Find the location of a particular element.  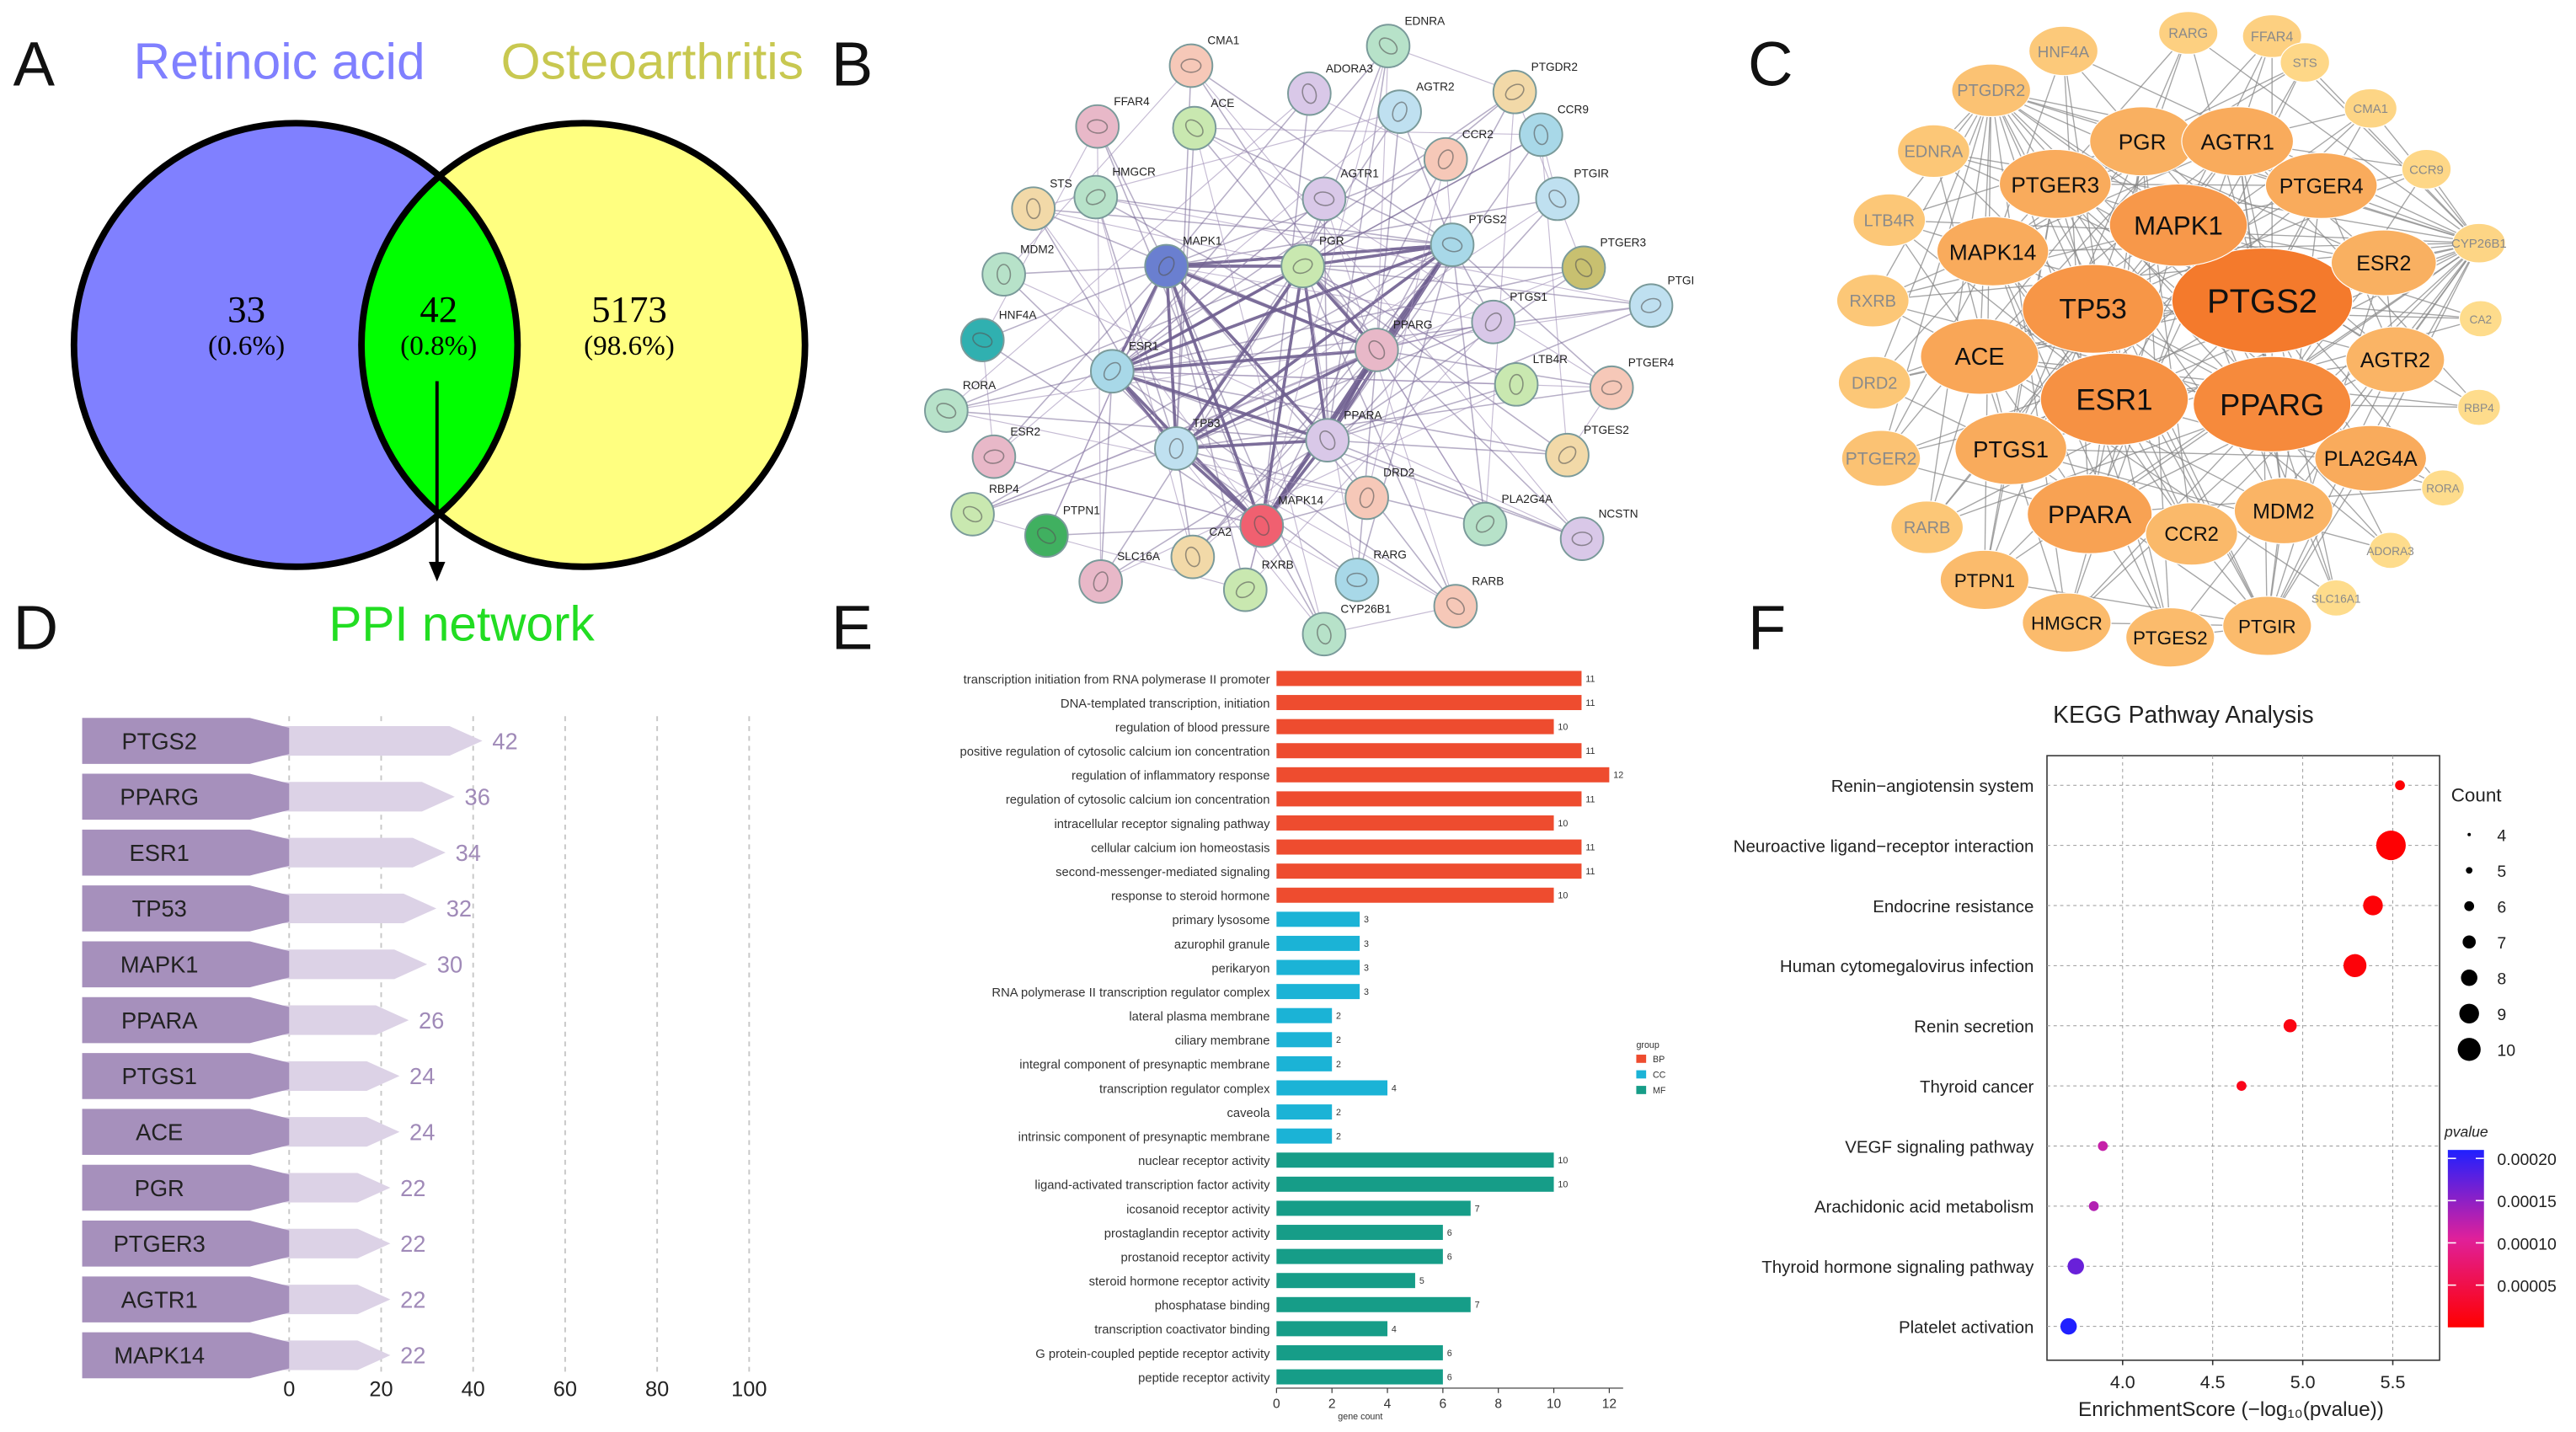

node-label: ESR1 is located at coordinates (2114, 400).